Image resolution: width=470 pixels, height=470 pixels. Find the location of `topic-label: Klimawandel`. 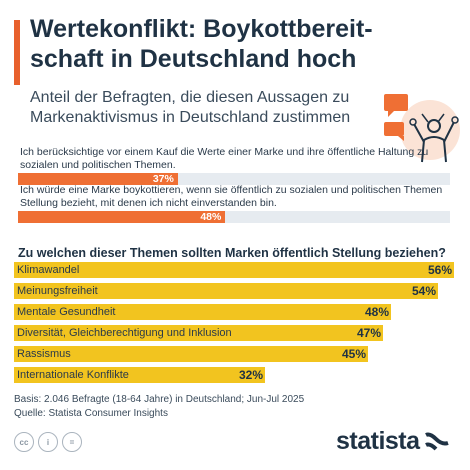

topic-label: Klimawandel is located at coordinates (48, 270).